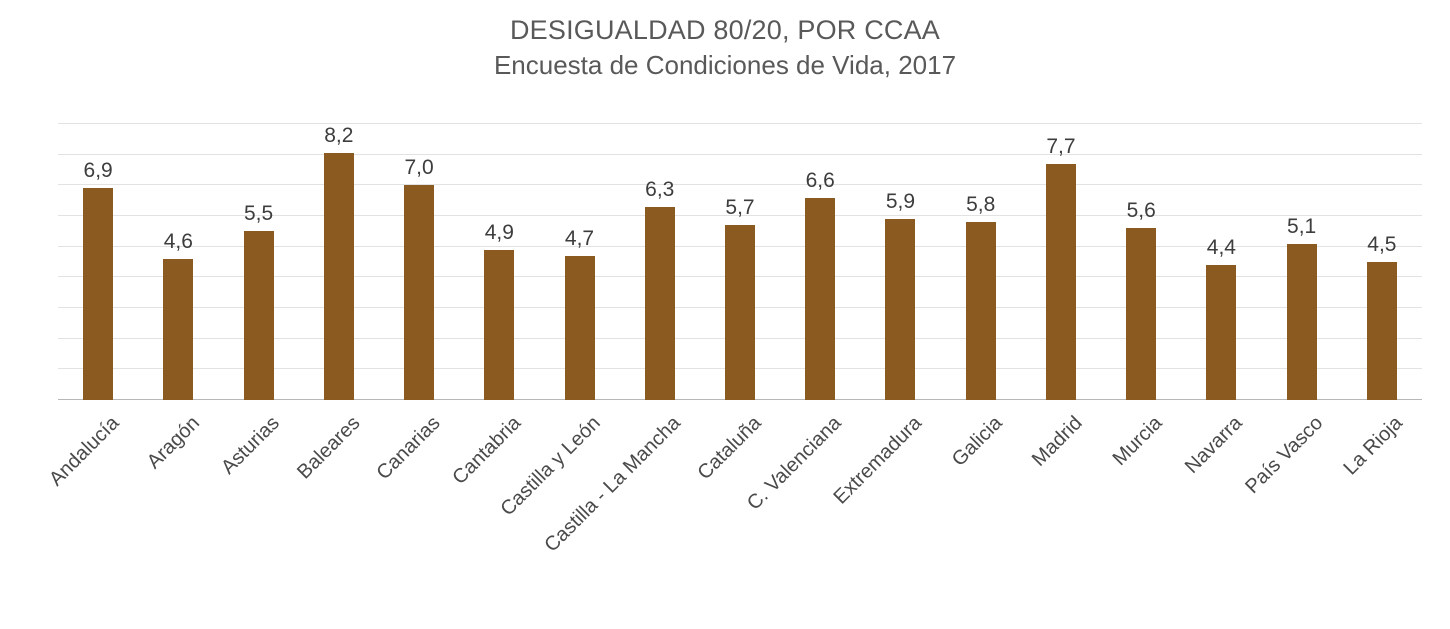 This screenshot has height=629, width=1450. What do you see at coordinates (820, 180) in the screenshot?
I see `value-label: 6,6` at bounding box center [820, 180].